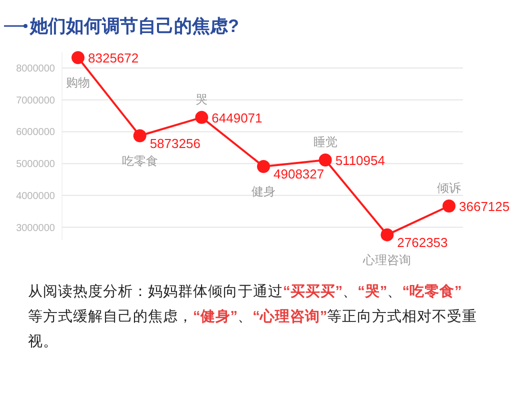 This screenshot has width=515, height=419. Describe the element at coordinates (360, 160) in the screenshot. I see `data-label: 5110954` at that location.